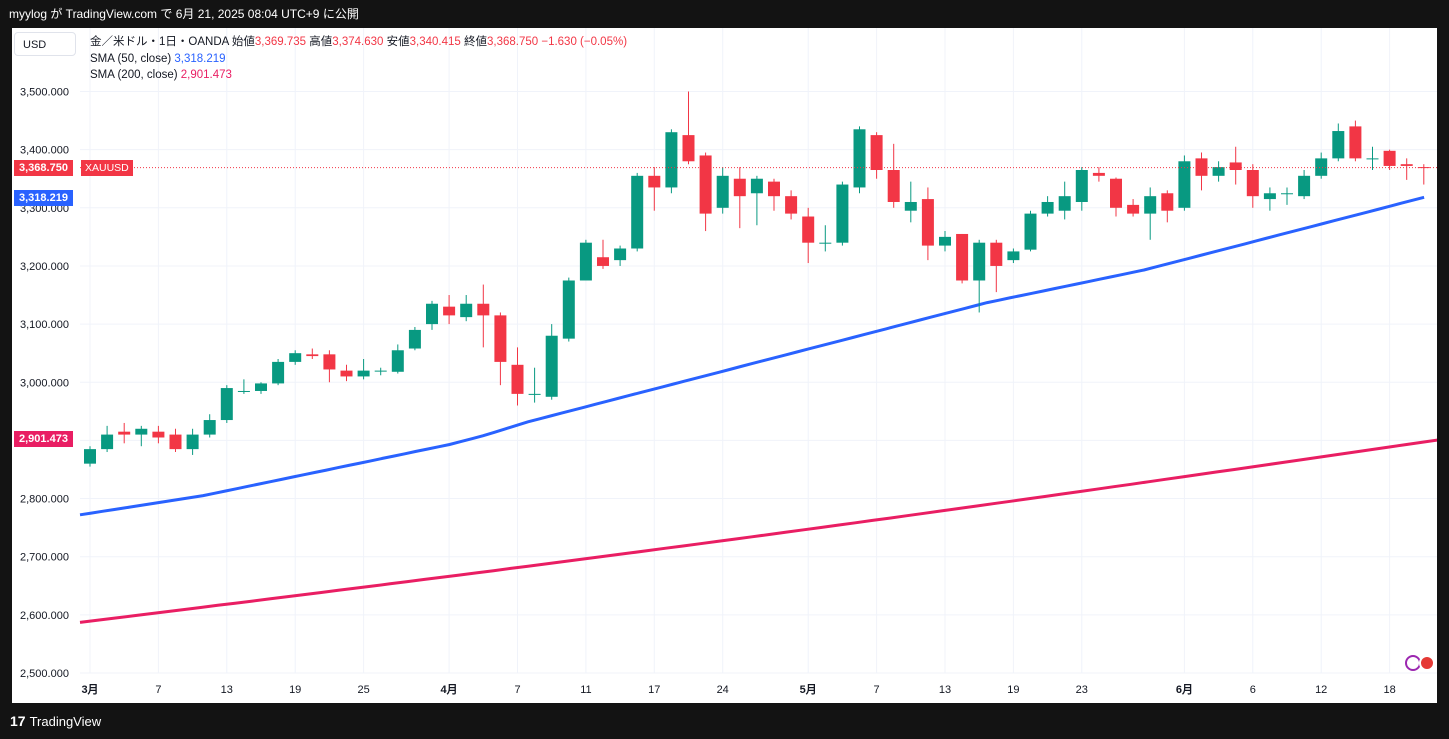  Describe the element at coordinates (134, 75) in the screenshot. I see `sma200-label: SMA (200, close)` at that location.